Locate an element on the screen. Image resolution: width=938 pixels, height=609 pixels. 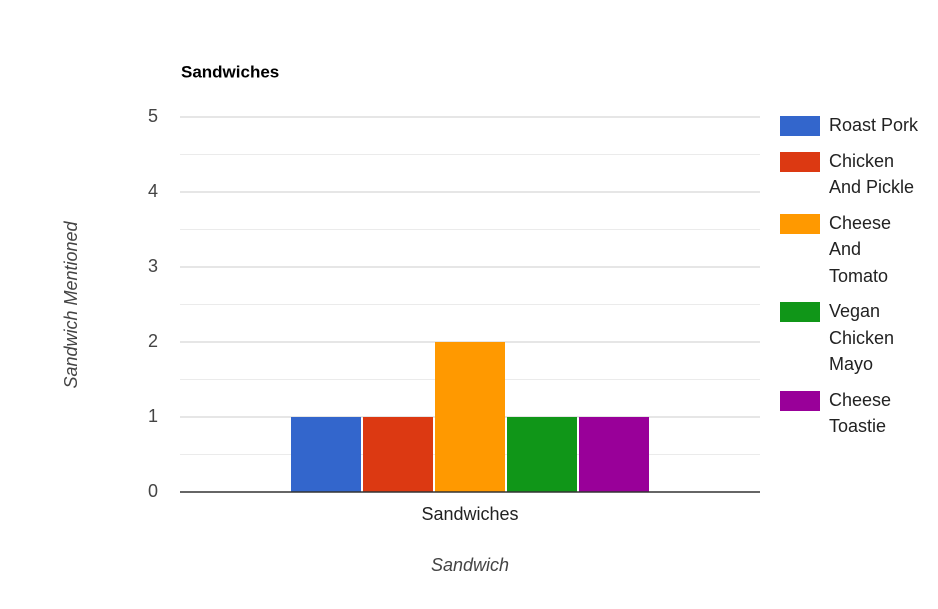
legend-entry: Roast Pork is located at coordinates (849, 125).